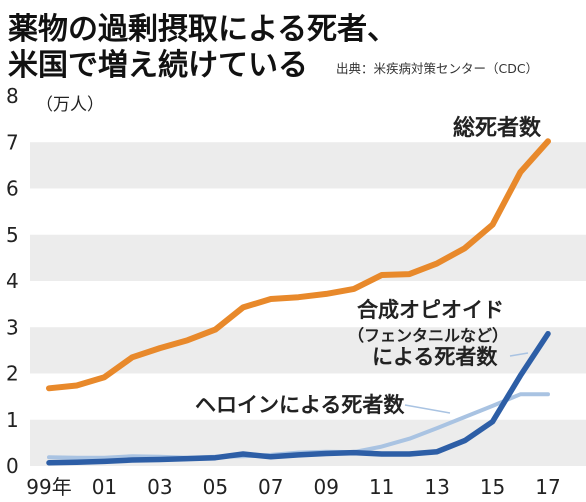  I want to click on x-tick-label: 05, so click(215, 487).